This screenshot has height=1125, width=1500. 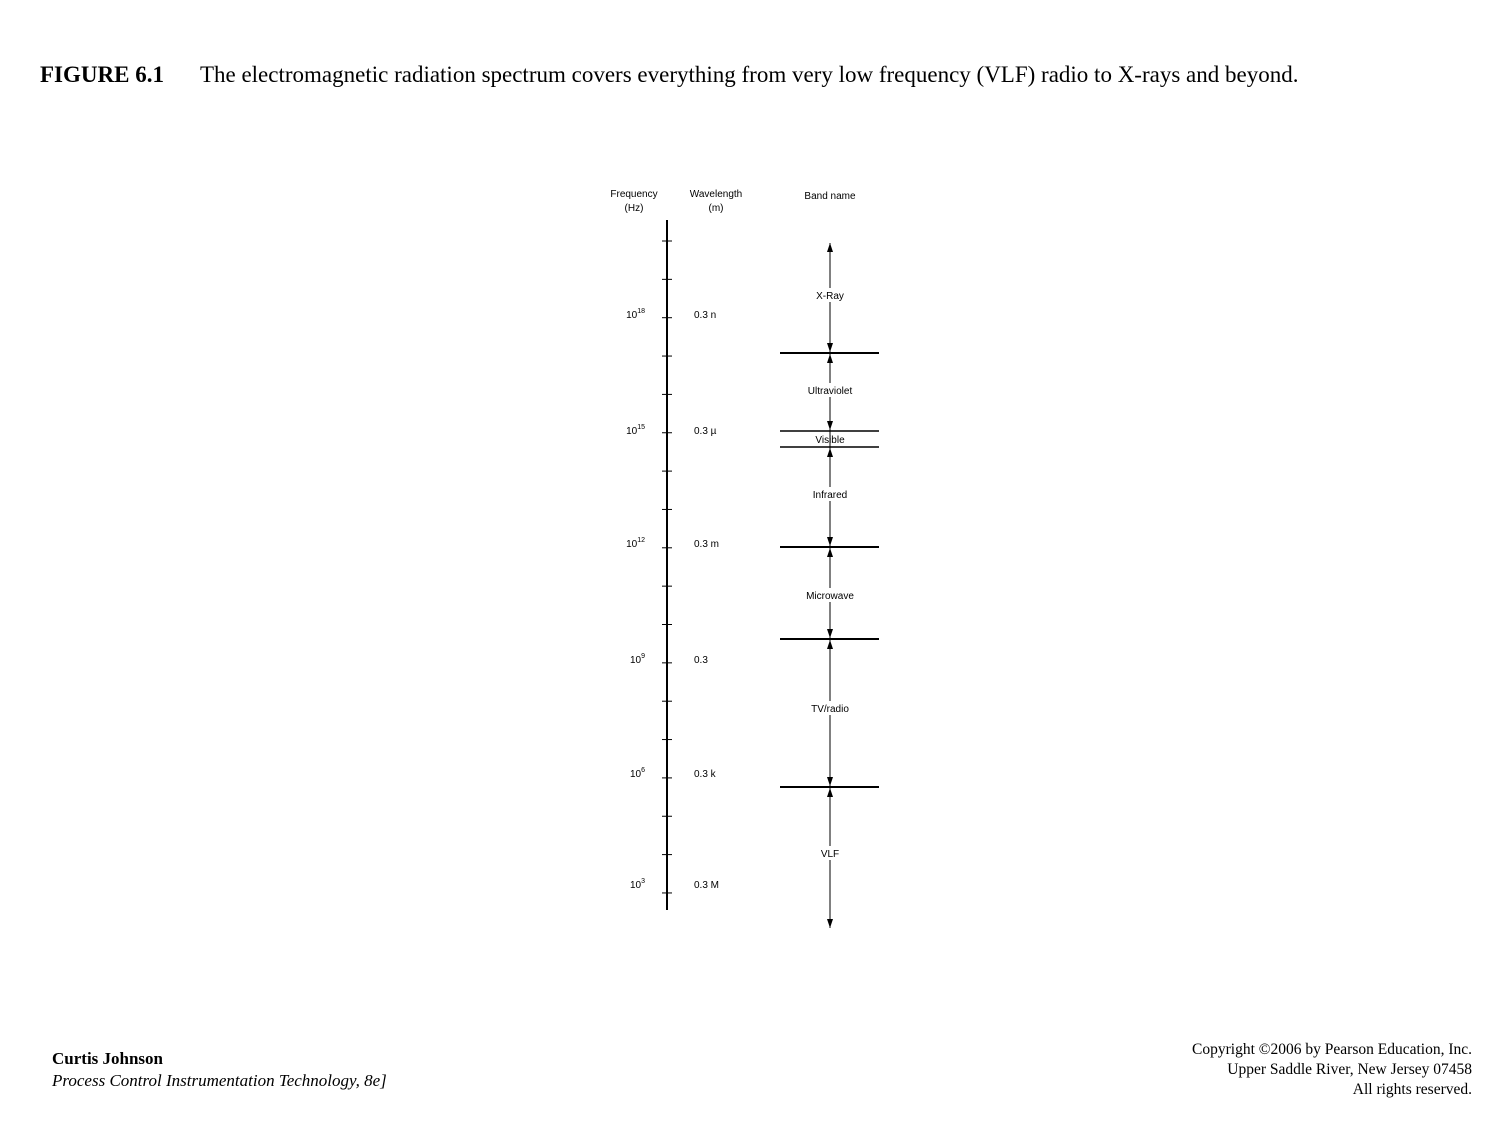 I want to click on wavelength-label: 0.3 M, so click(x=706, y=885).